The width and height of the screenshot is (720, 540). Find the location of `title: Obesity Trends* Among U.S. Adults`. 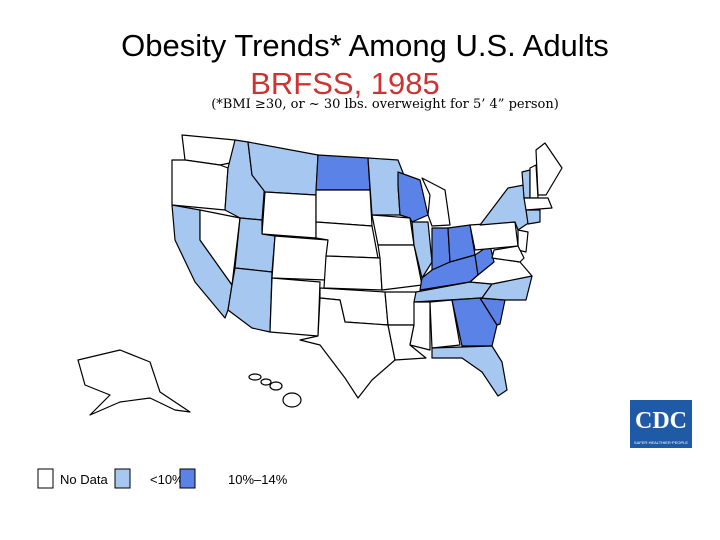

title: Obesity Trends* Among U.S. Adults is located at coordinates (365, 45).